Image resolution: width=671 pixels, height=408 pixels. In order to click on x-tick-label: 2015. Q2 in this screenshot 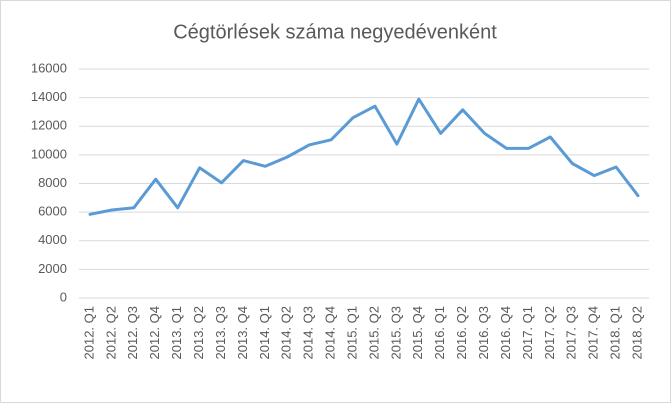, I will do `click(373, 333)`.